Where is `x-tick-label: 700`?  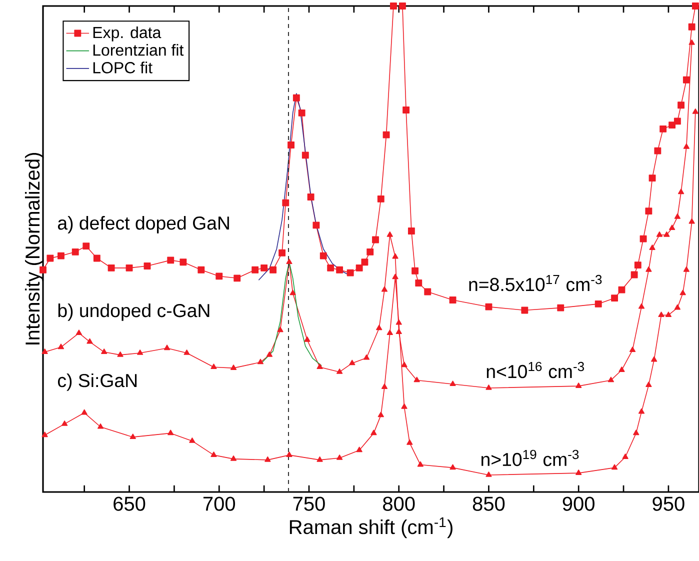 x-tick-label: 700 is located at coordinates (219, 503).